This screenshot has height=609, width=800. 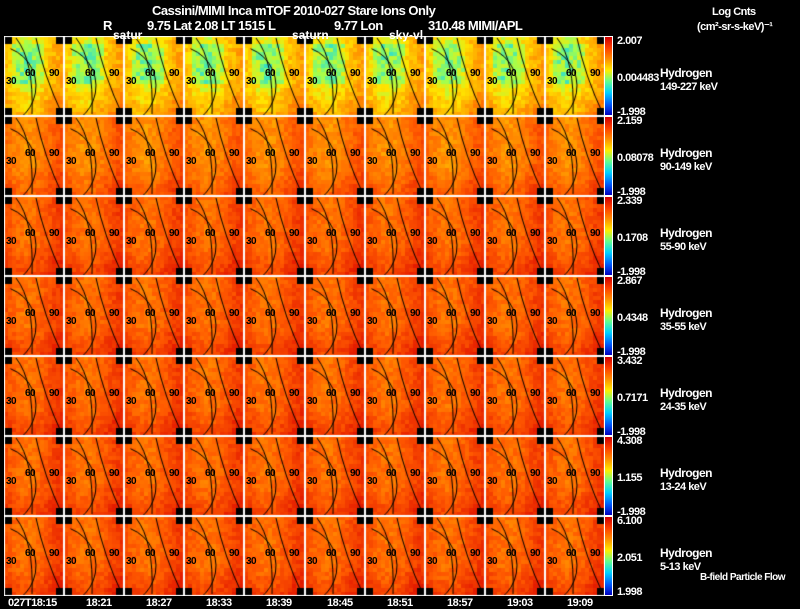 What do you see at coordinates (608, 556) in the screenshot?
I see `colorbar` at bounding box center [608, 556].